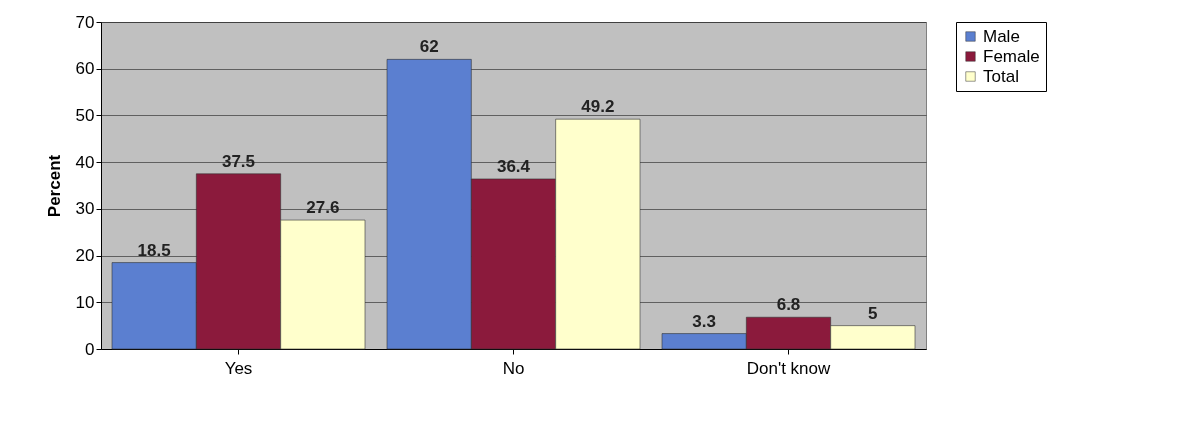  I want to click on y-tick-label: 70, so click(85, 22).